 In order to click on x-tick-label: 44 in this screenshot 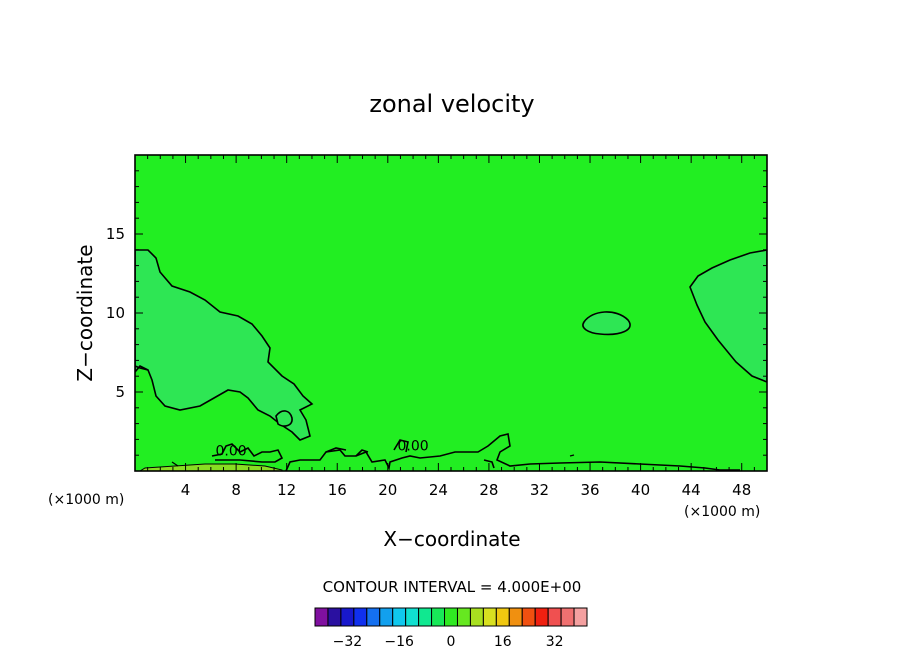, I will do `click(691, 490)`.